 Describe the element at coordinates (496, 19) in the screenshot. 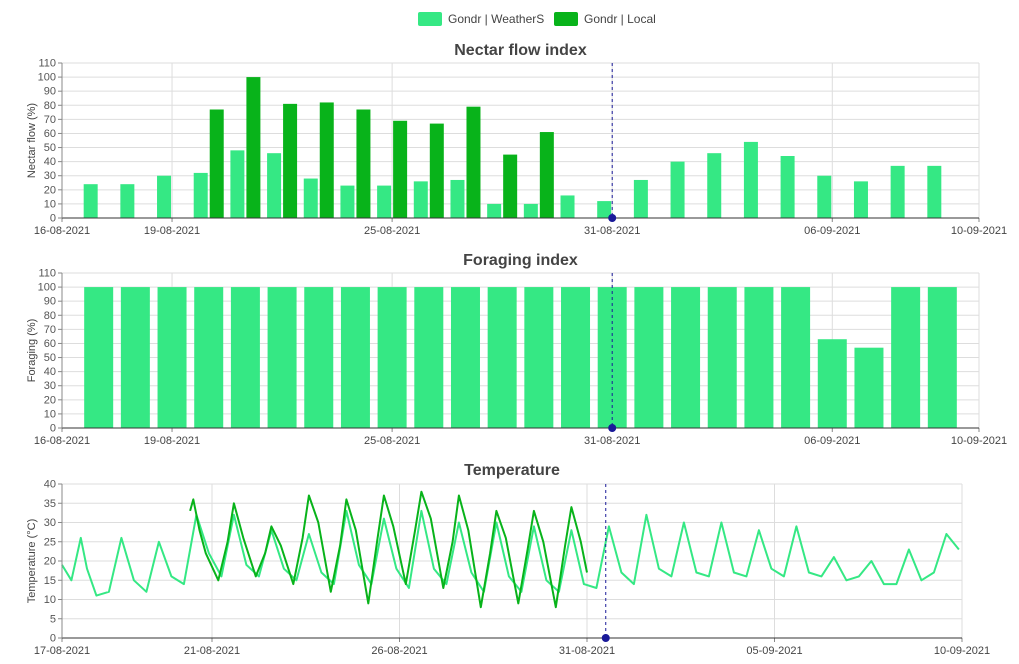

I see `legend-label-weathers: Gondr | WeatherS` at that location.